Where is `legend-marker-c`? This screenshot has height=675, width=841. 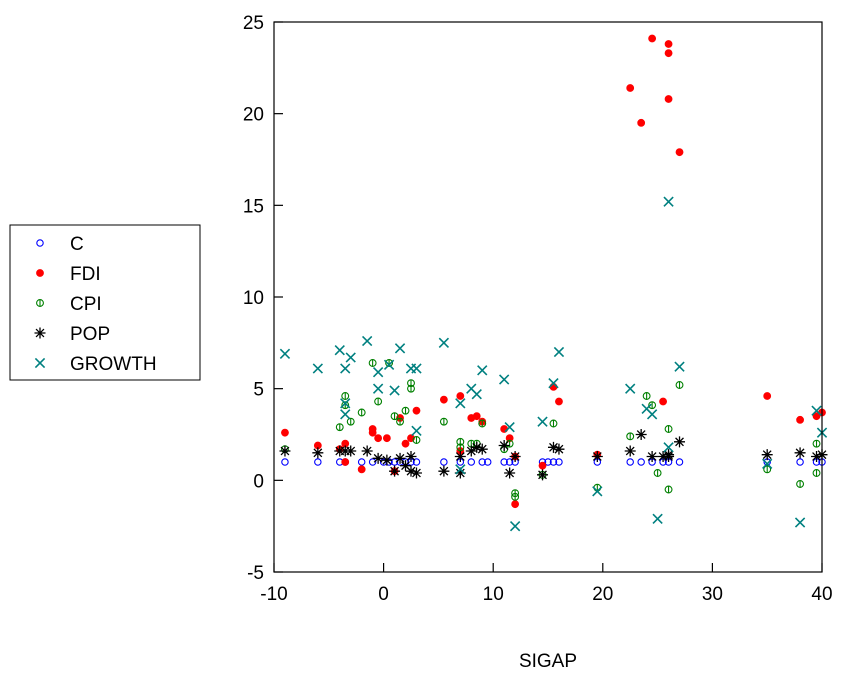
legend-marker-c is located at coordinates (40, 243).